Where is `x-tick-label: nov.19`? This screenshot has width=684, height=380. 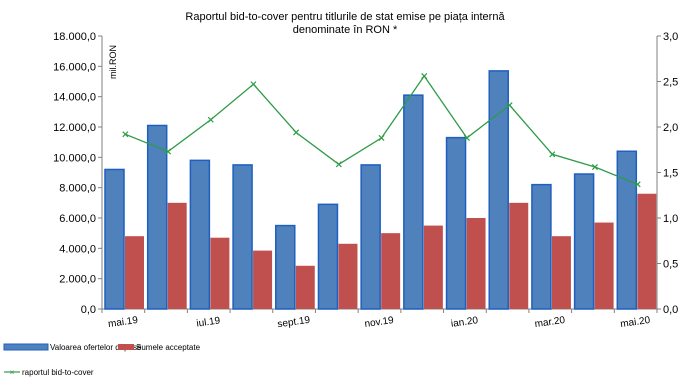
x-tick-label: nov.19 is located at coordinates (379, 322).